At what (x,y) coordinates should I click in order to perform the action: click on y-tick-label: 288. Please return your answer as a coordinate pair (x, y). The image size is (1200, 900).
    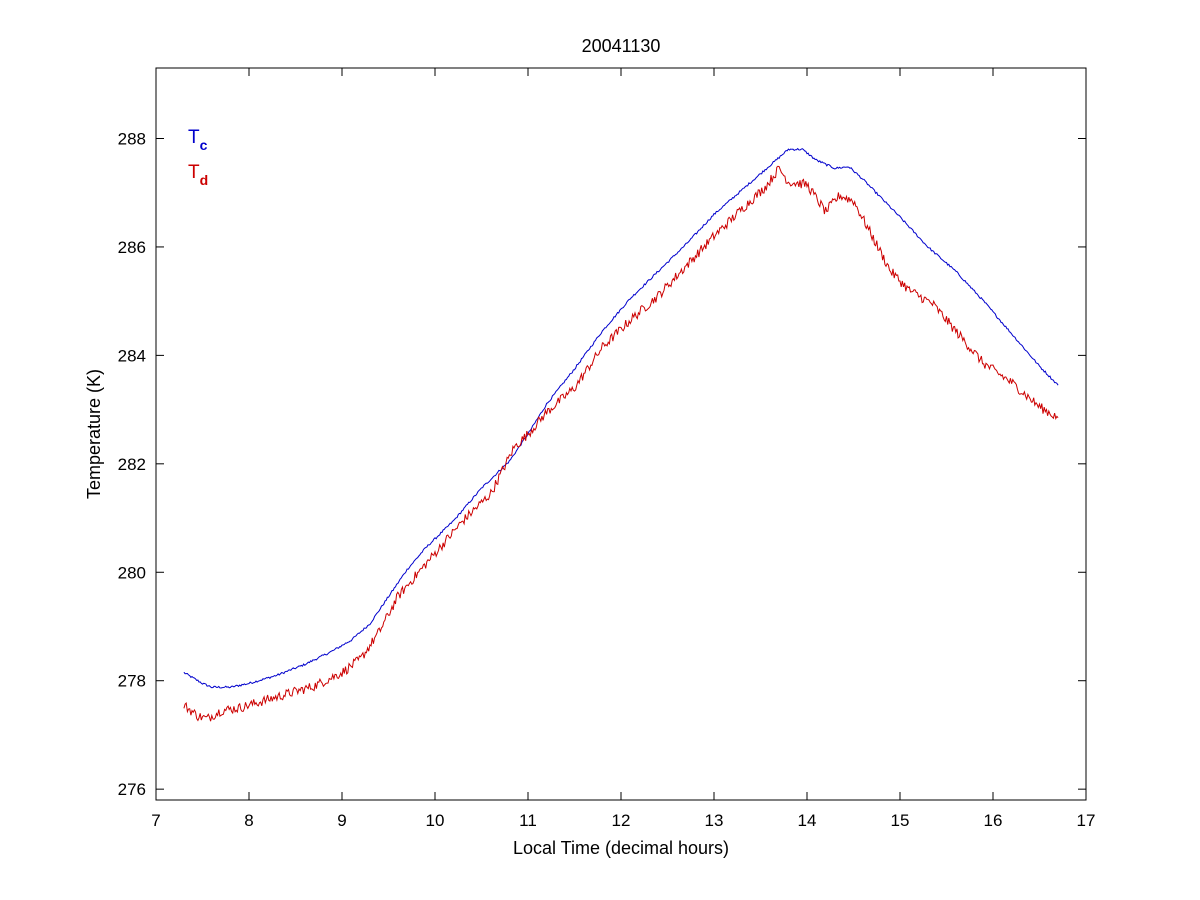
    Looking at the image, I should click on (132, 138).